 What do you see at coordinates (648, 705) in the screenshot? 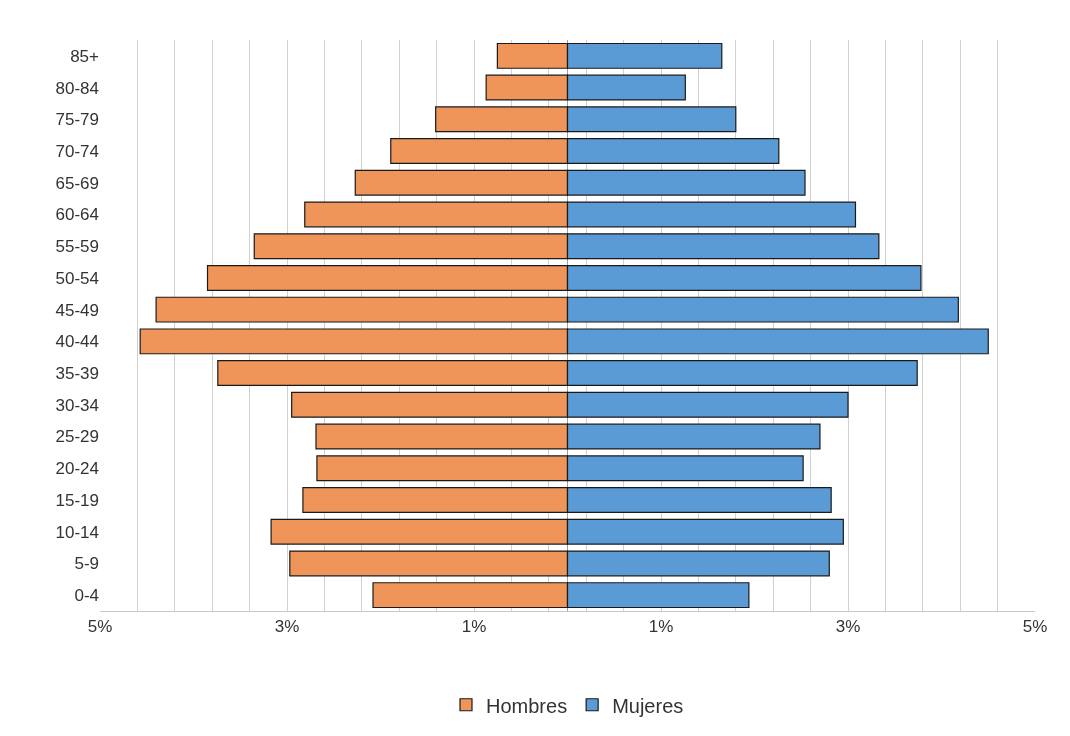
I see `legend-label: Mujeres` at bounding box center [648, 705].